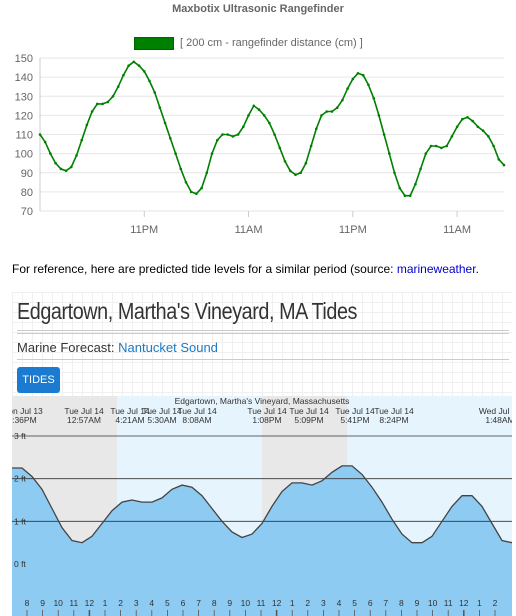 This screenshot has width=516, height=616. Describe the element at coordinates (262, 504) in the screenshot. I see `tide-line` at that location.